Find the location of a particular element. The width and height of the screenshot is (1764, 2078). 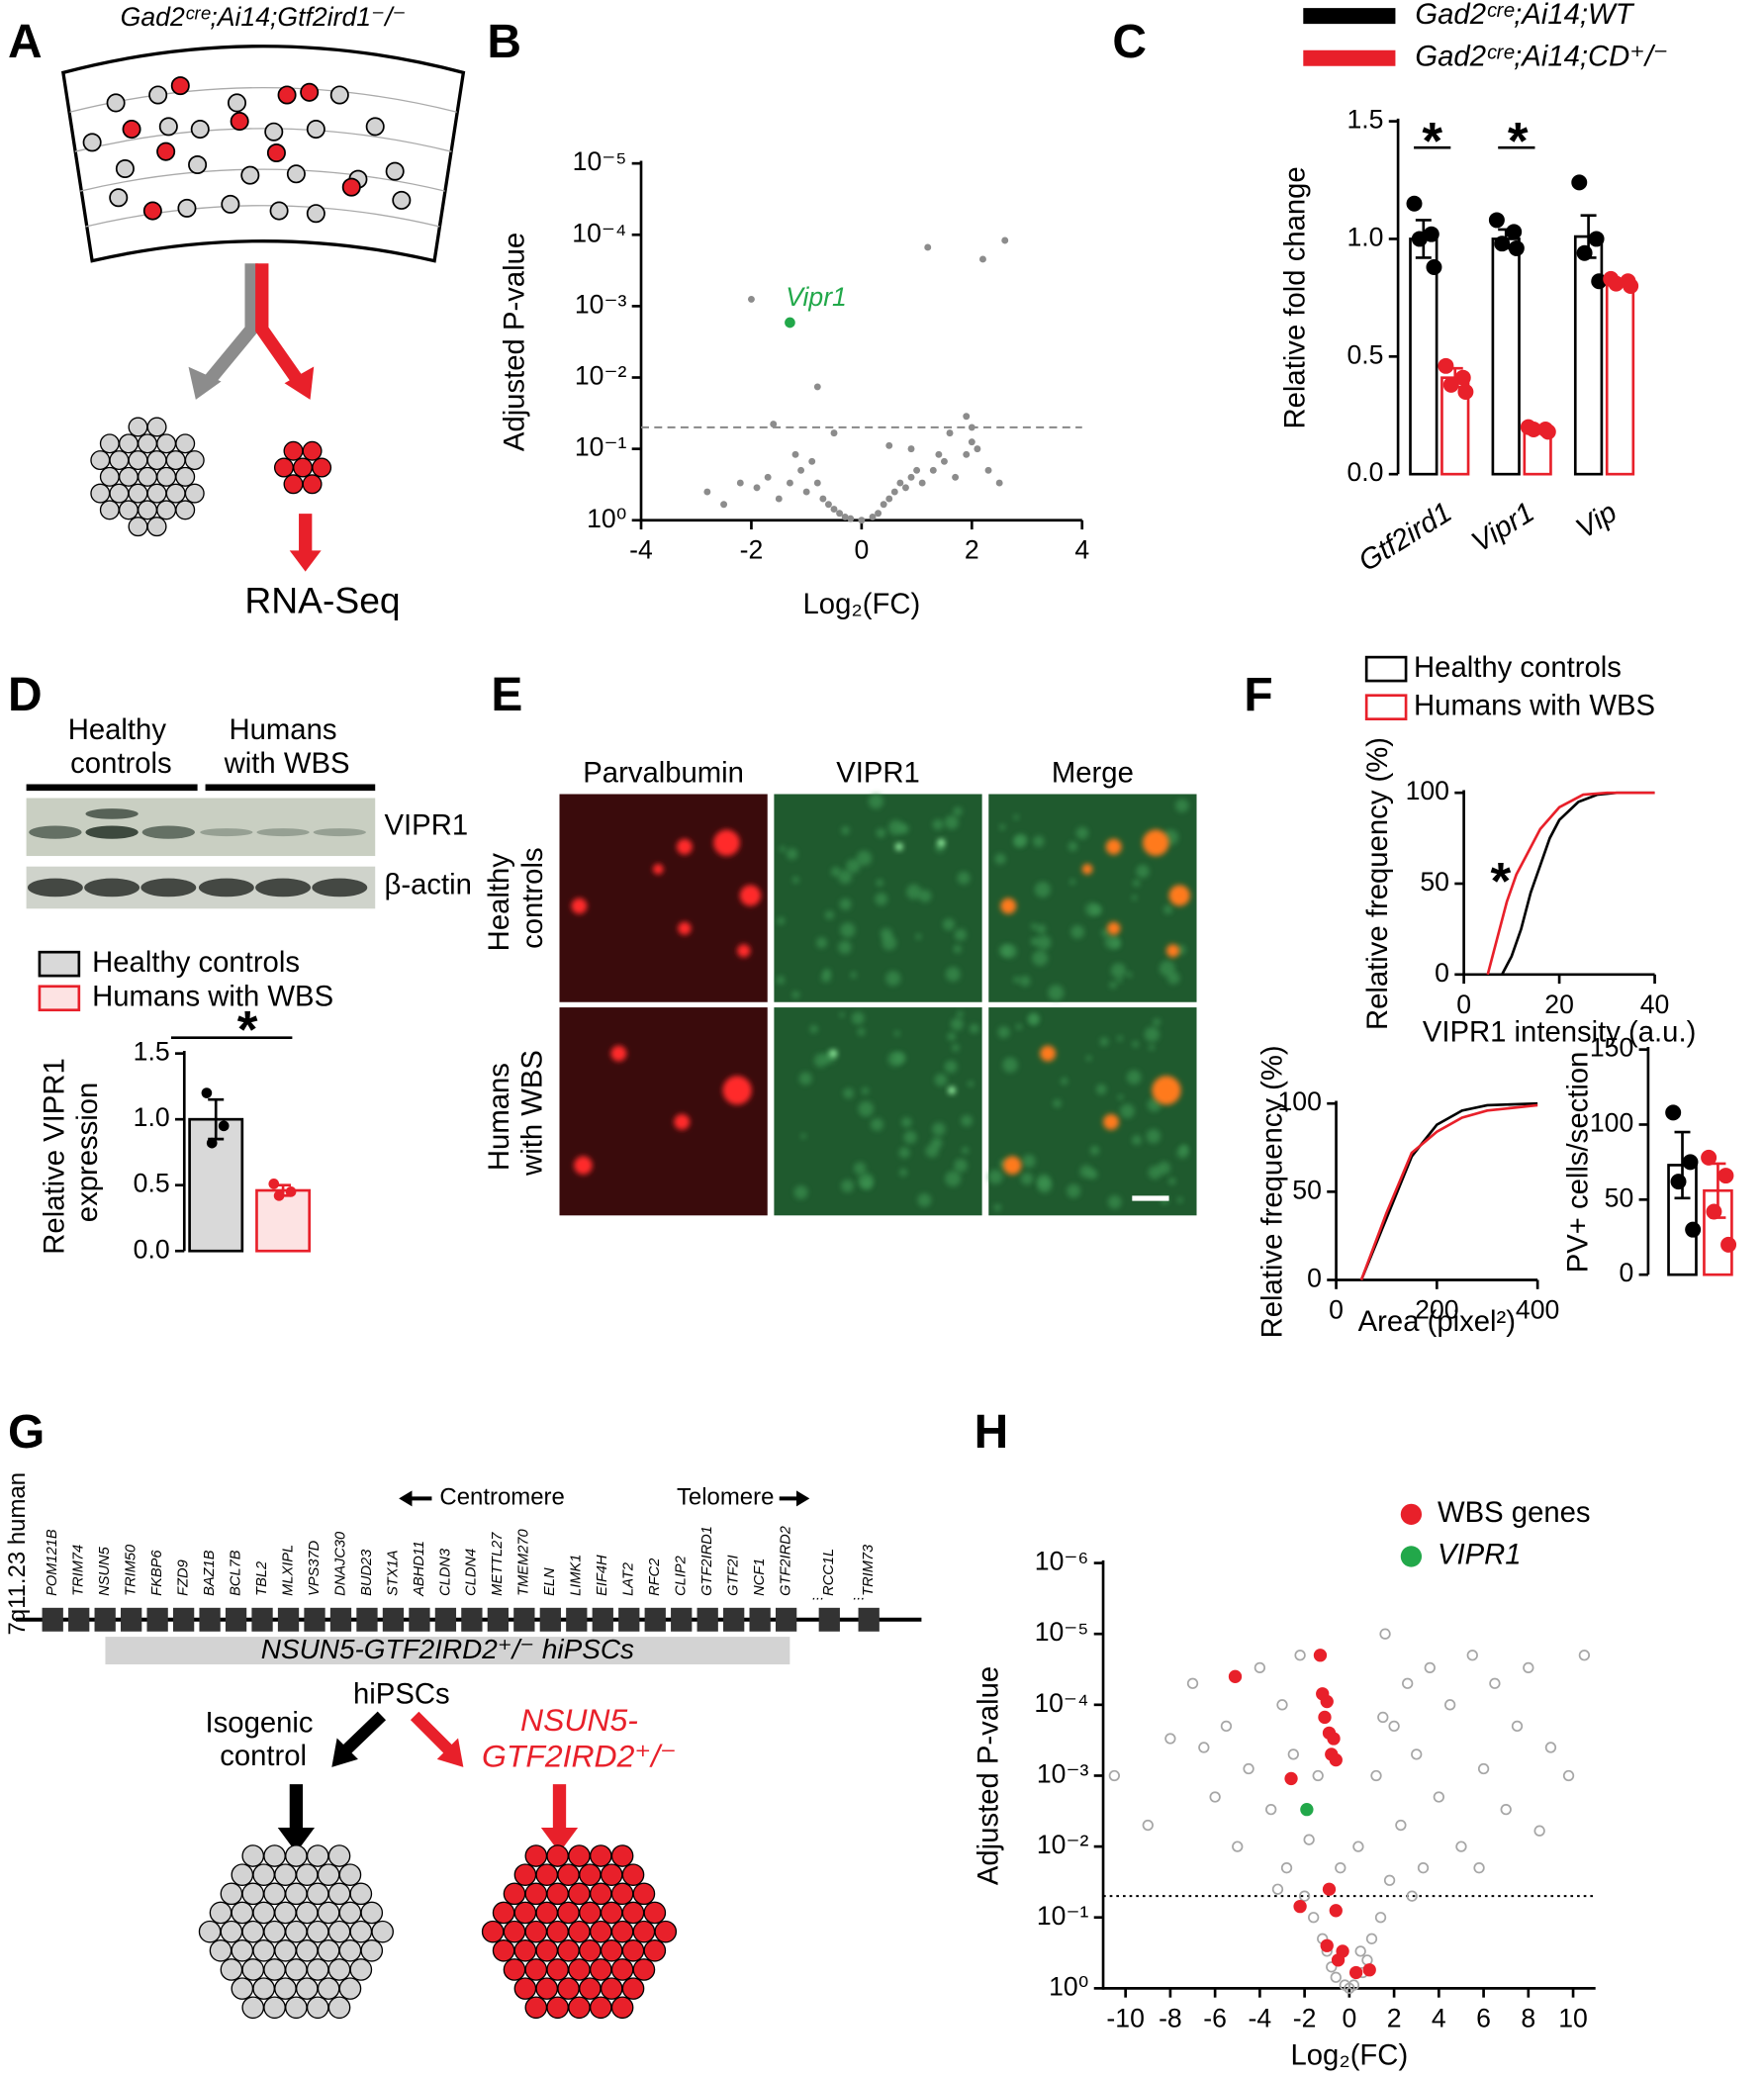

sort-arrow-grey is located at coordinates (230, 325).